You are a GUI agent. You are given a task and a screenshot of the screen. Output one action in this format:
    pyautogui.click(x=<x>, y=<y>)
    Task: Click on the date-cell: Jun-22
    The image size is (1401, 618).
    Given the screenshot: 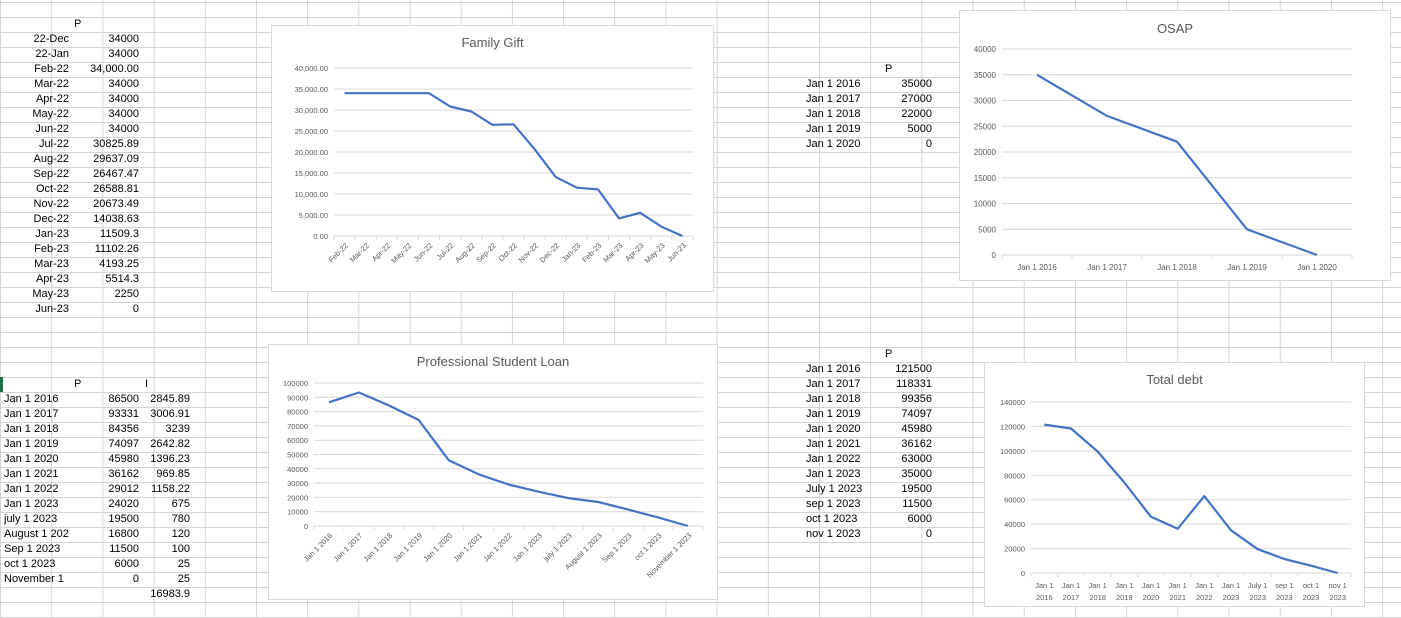 What is the action you would take?
    pyautogui.click(x=52, y=129)
    